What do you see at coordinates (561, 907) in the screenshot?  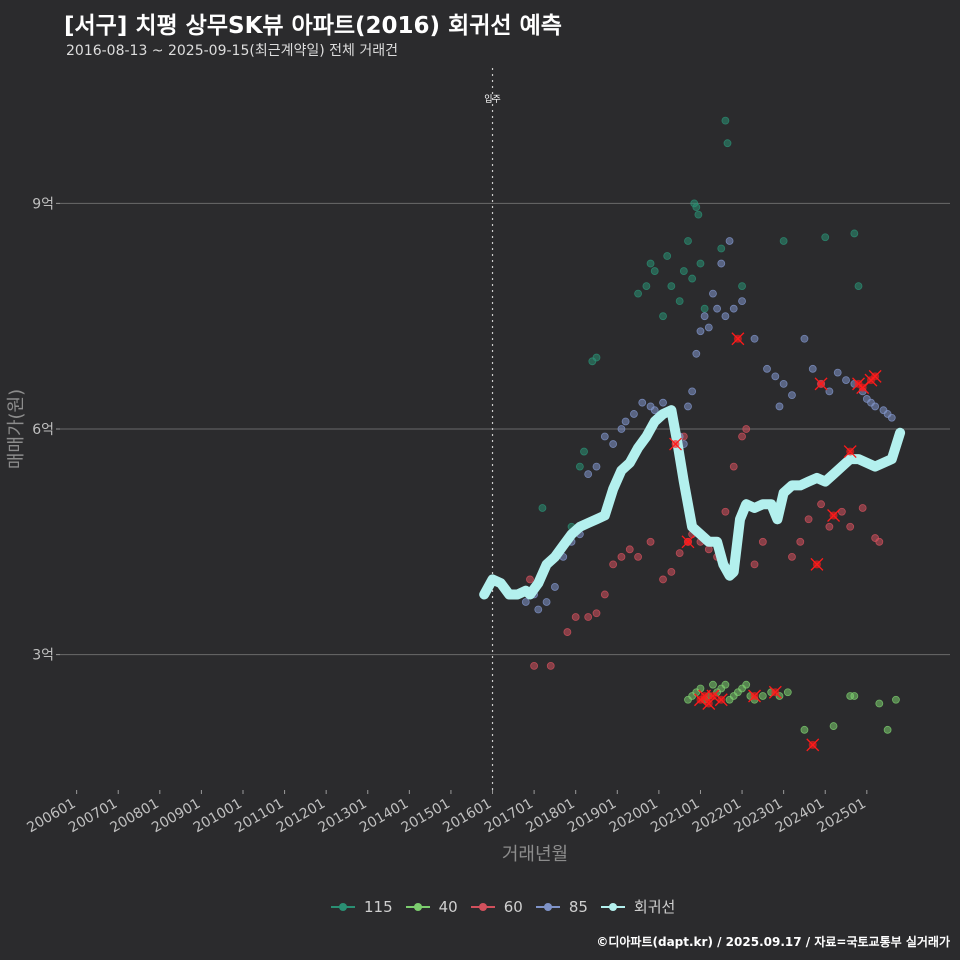 I see `legend-item-85: 85` at bounding box center [561, 907].